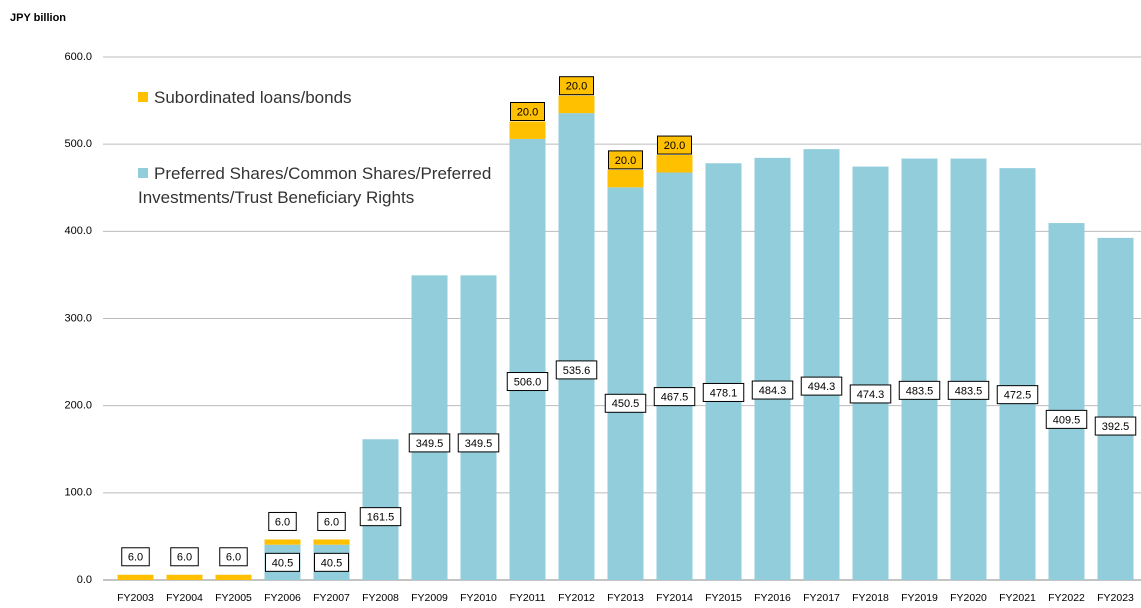 This screenshot has width=1141, height=608. I want to click on data-label: 161.5, so click(381, 518).